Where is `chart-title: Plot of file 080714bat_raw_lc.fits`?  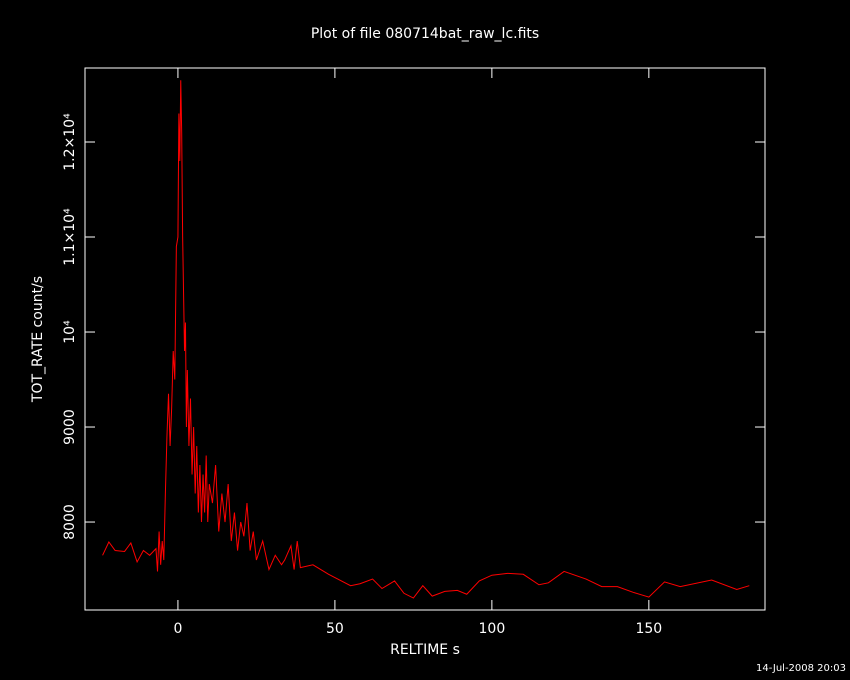 chart-title: Plot of file 080714bat_raw_lc.fits is located at coordinates (425, 34).